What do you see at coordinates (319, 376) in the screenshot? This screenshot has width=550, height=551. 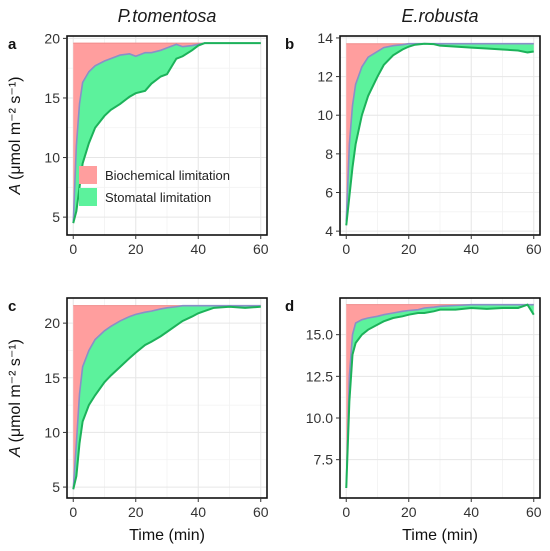 I see `y-tick-label: 12.5` at bounding box center [319, 376].